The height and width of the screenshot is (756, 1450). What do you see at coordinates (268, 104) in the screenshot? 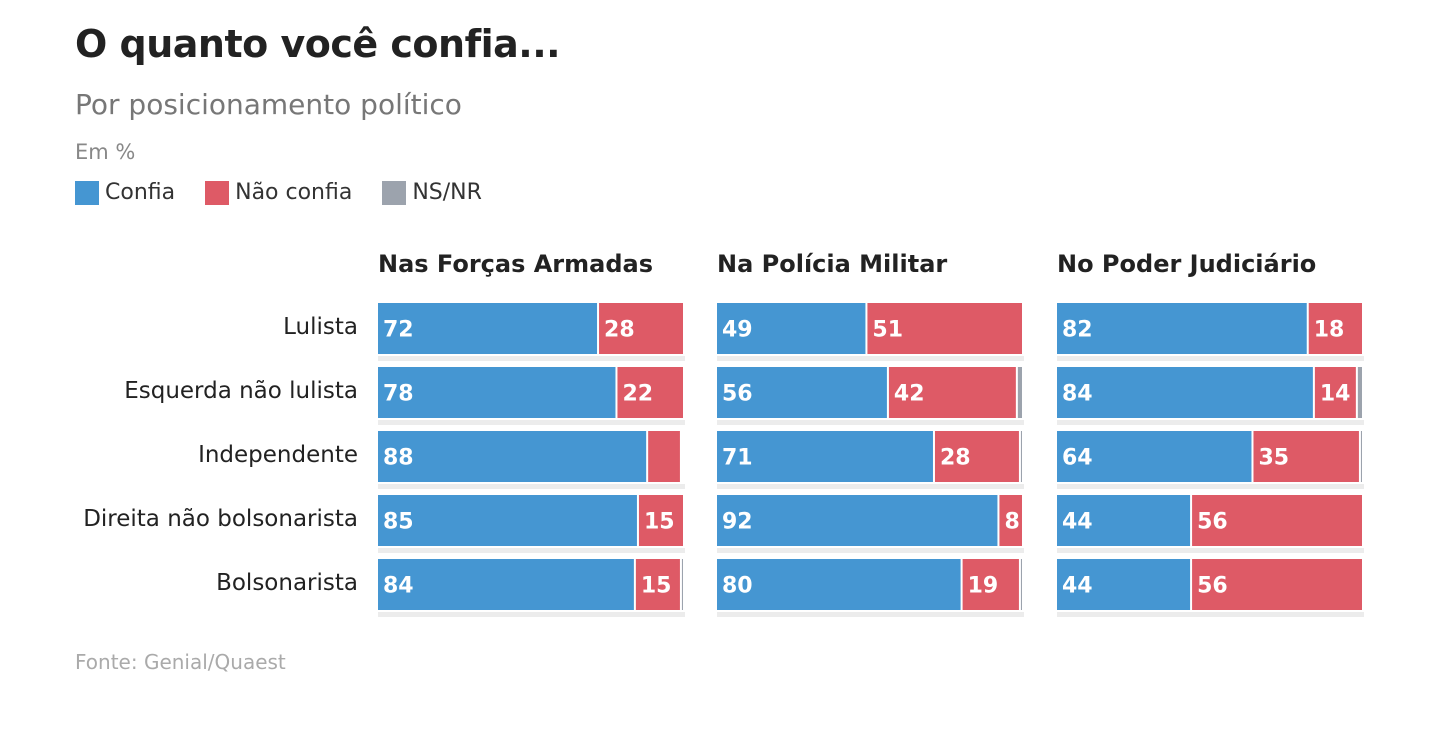
I see `chart-subtitle: Por posicionamento político` at bounding box center [268, 104].